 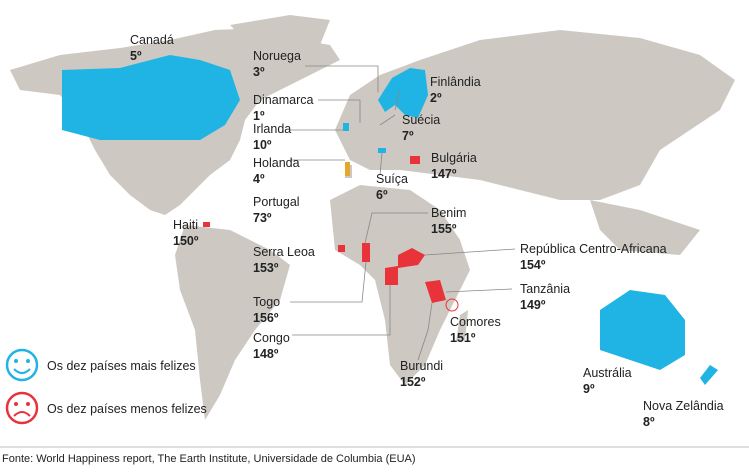 I want to click on country-rank: 73º, so click(x=262, y=218).